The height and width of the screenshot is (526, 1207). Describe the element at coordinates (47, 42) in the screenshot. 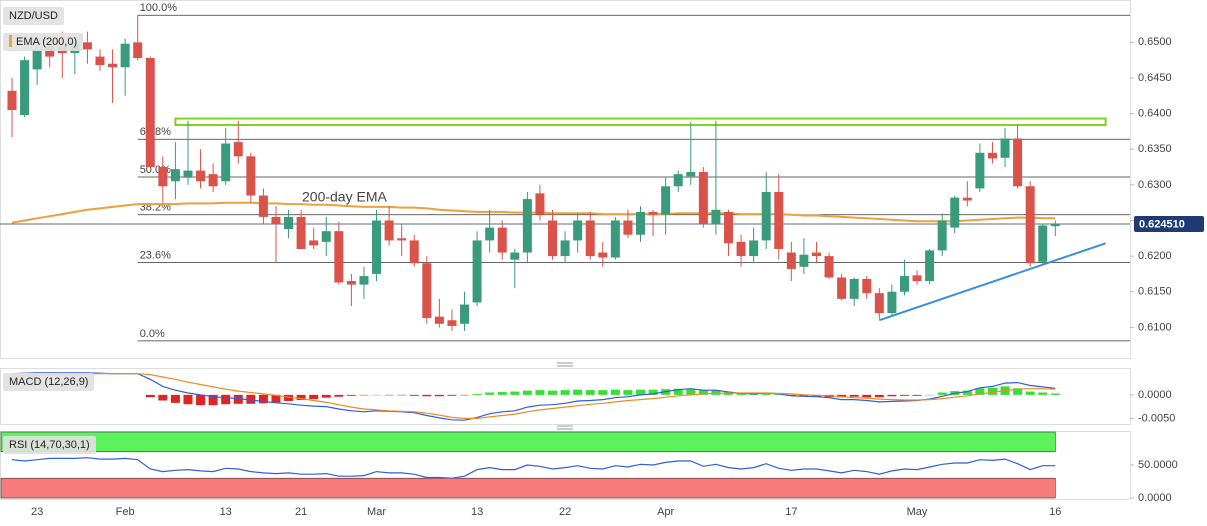

I see `legend-label: EMA (200,0)` at that location.